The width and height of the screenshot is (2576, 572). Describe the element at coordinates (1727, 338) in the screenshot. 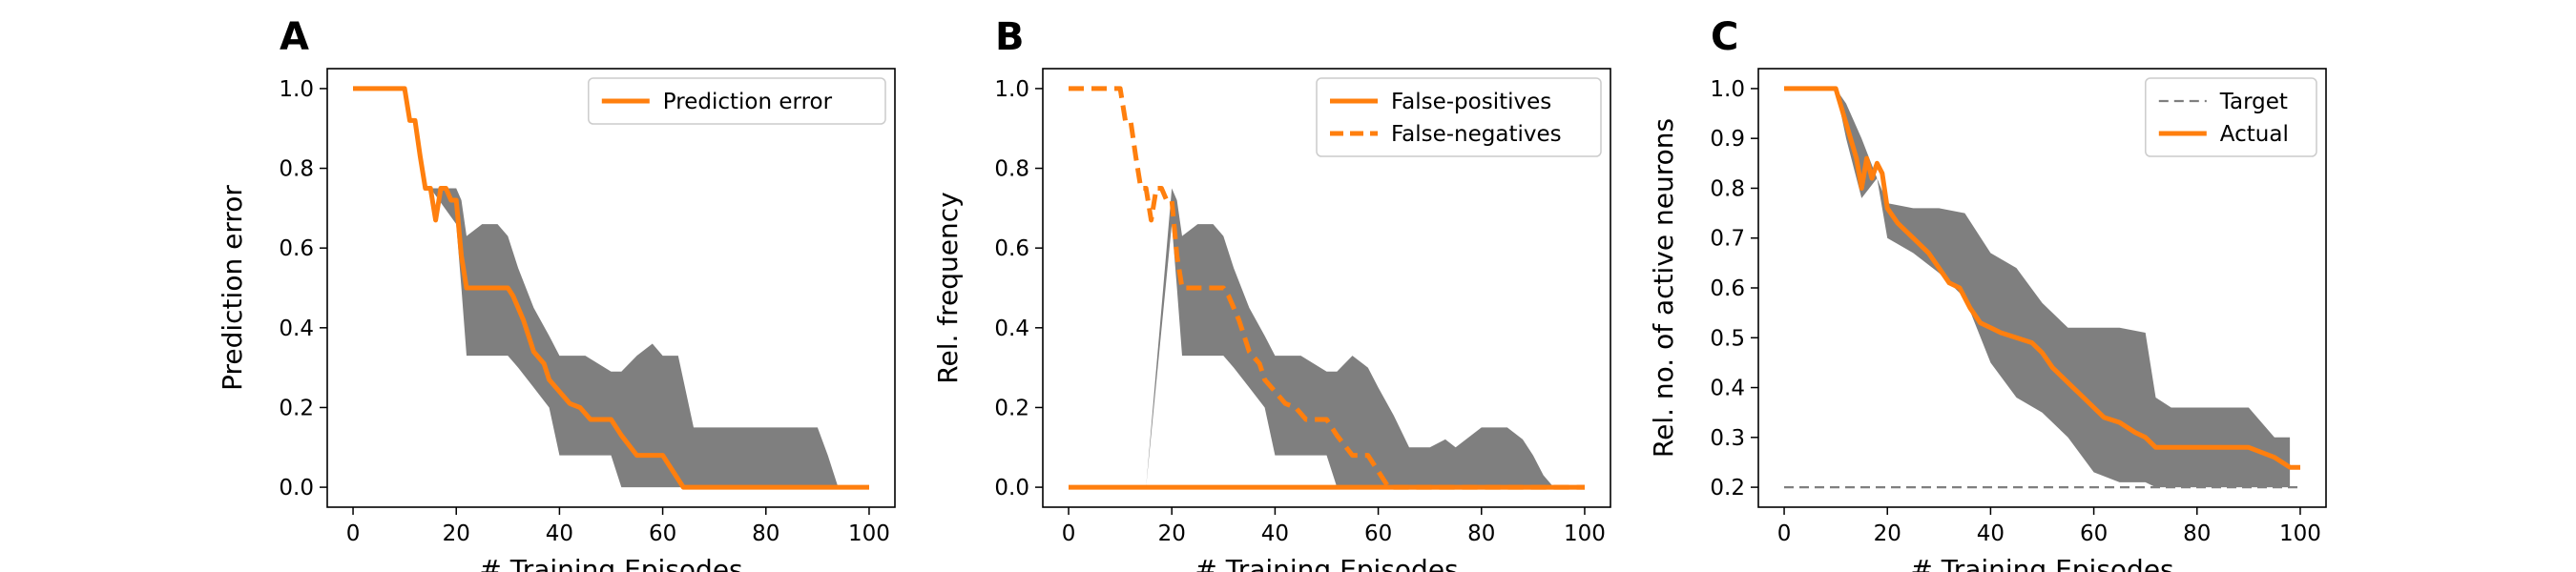

I see `y-tick-label: 0.5` at that location.